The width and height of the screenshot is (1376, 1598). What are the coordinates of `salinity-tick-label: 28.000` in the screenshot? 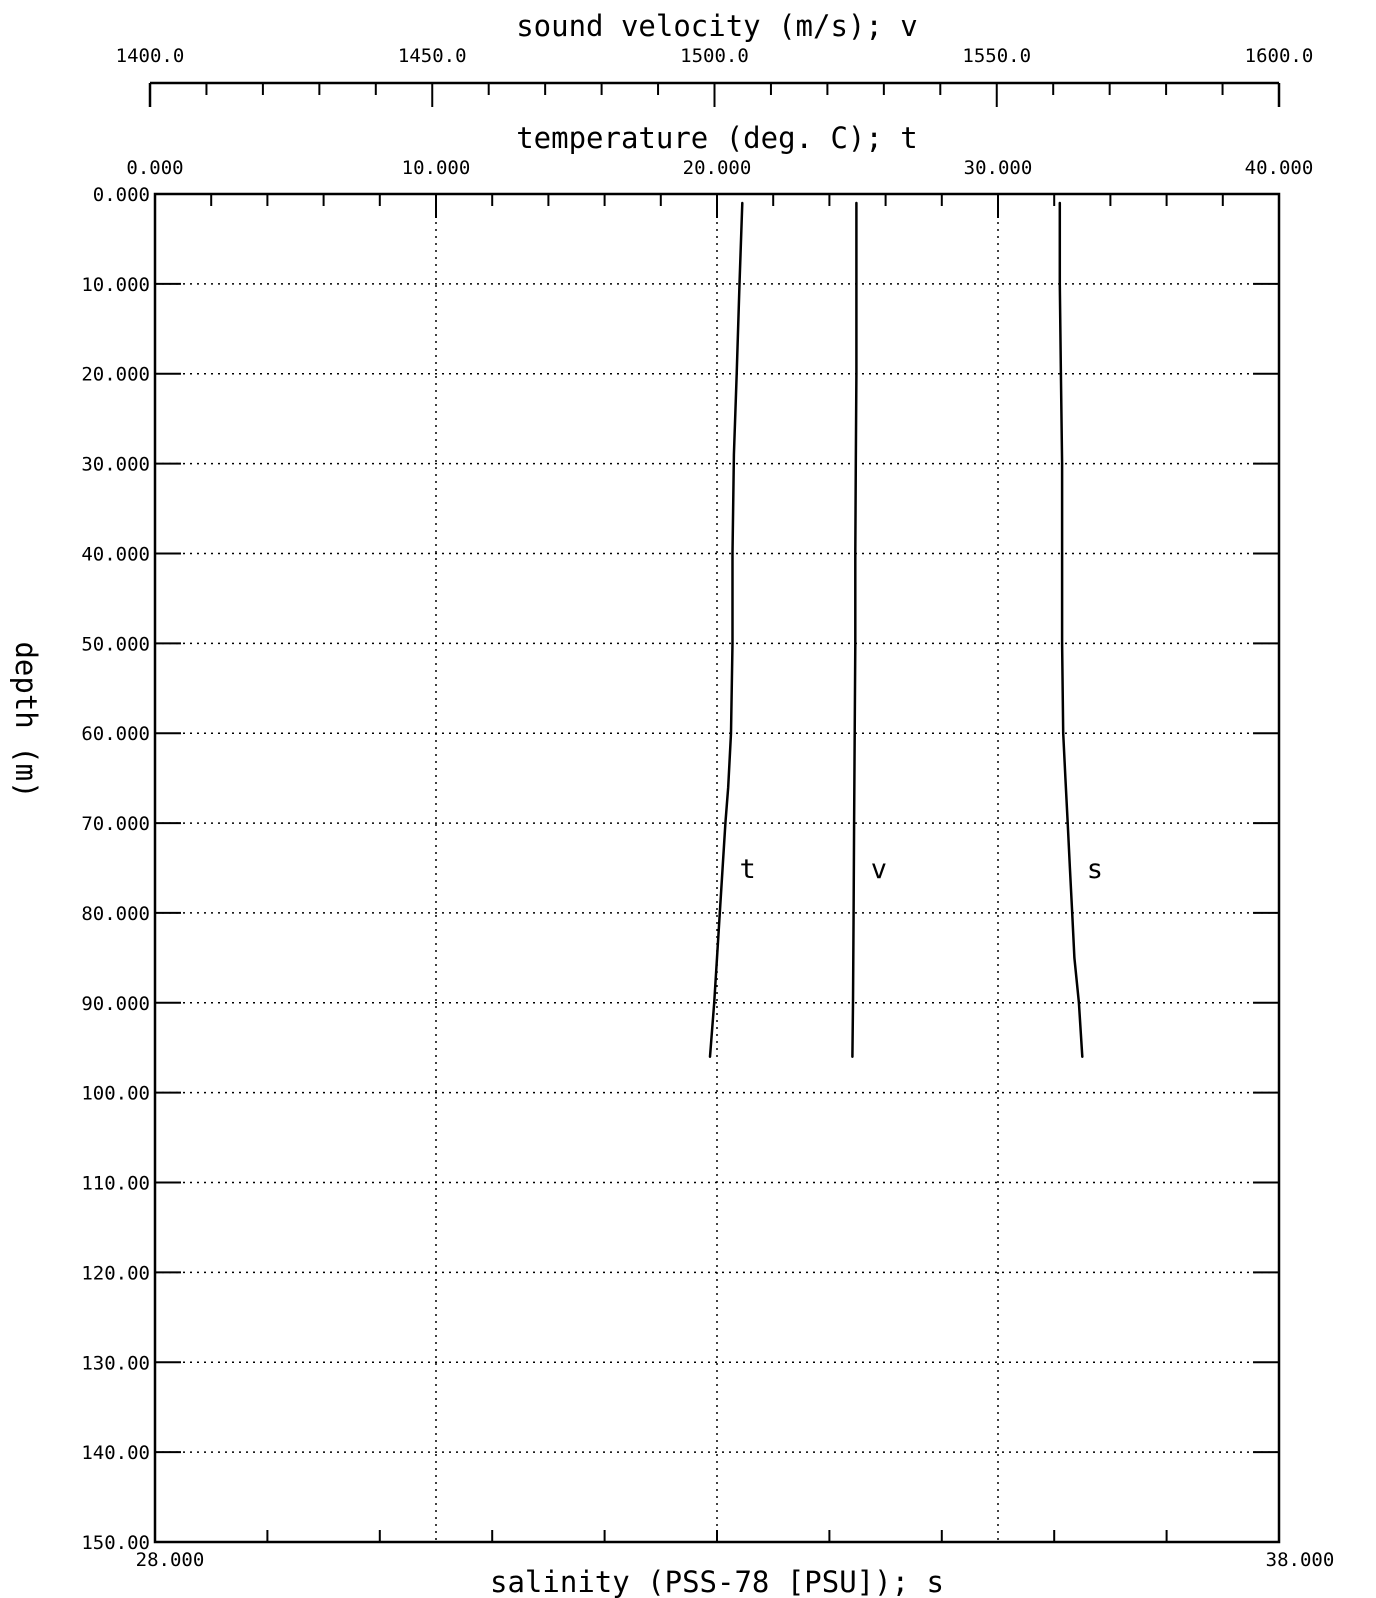 It's located at (170, 1560).